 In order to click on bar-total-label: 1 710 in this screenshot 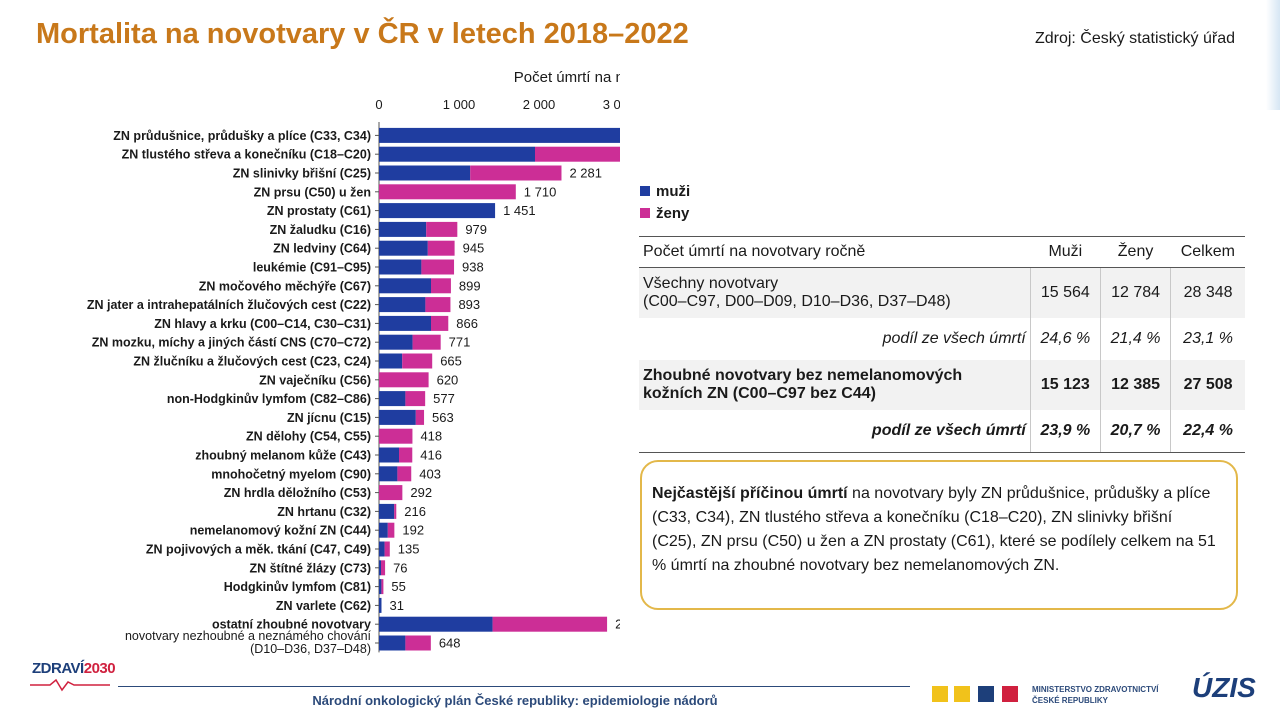, I will do `click(540, 191)`.